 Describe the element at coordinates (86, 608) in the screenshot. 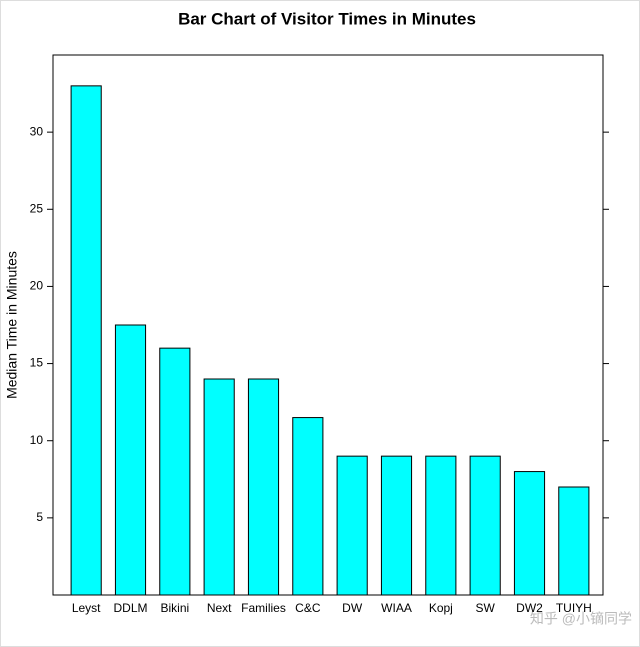

I see `x-tick-label: Leyst` at that location.